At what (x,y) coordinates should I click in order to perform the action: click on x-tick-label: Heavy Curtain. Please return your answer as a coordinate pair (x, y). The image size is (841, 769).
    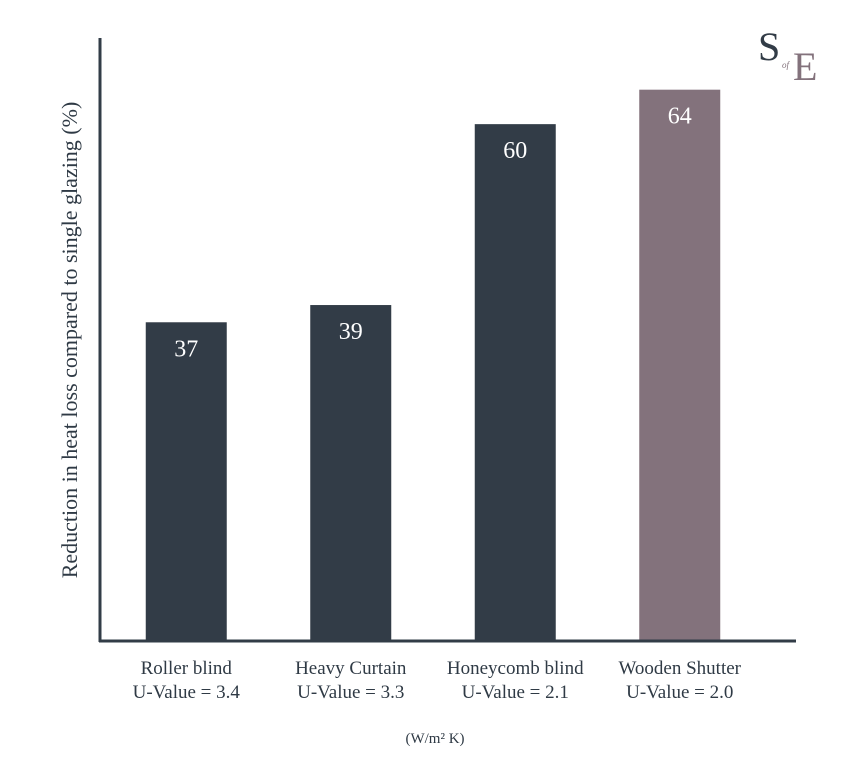
    Looking at the image, I should click on (351, 668).